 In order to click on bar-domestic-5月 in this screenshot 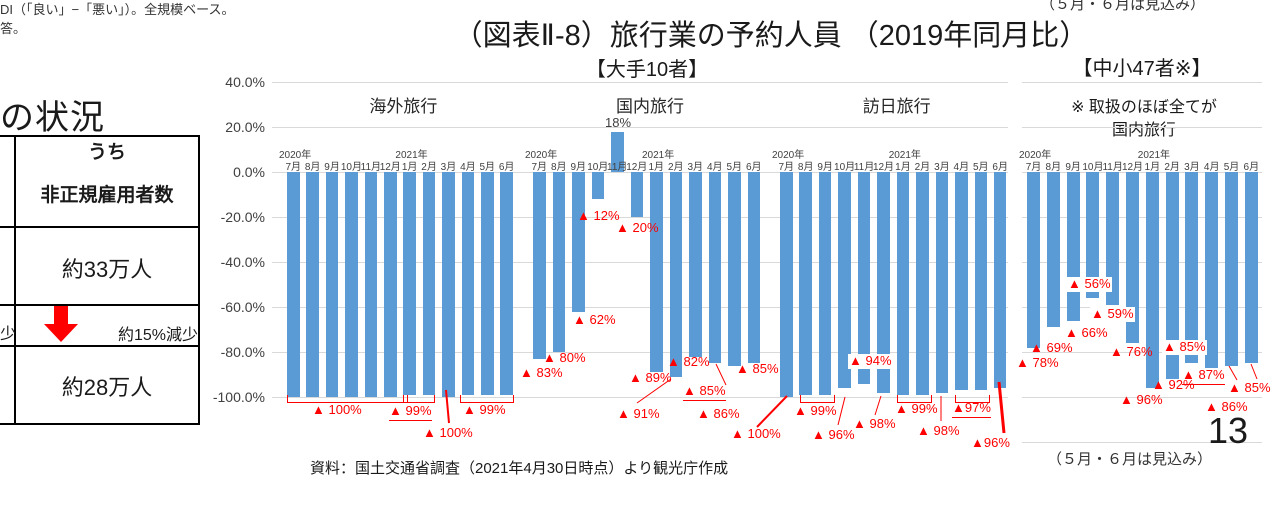, I will do `click(734, 269)`.